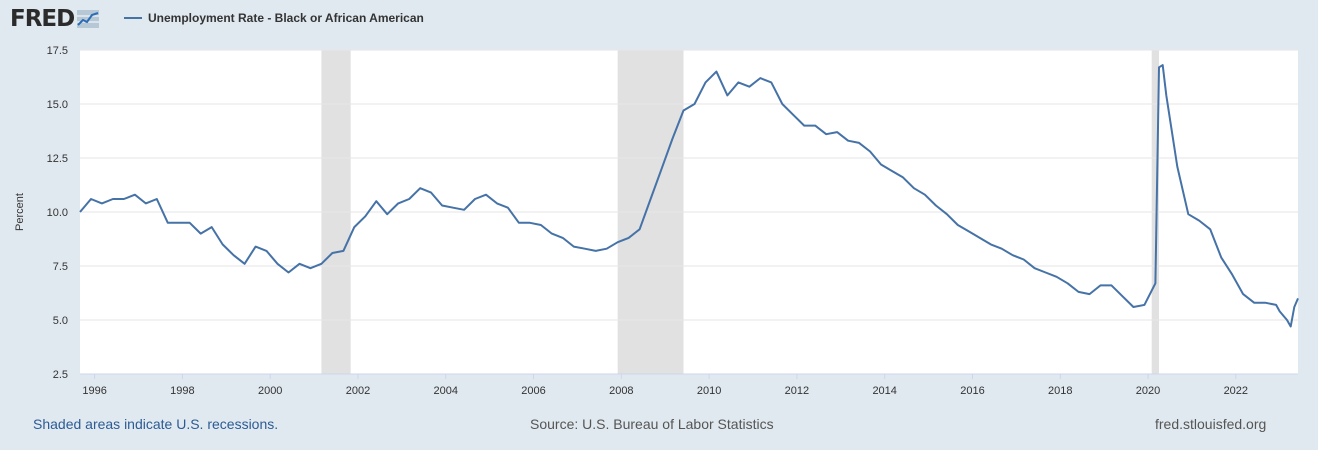 The height and width of the screenshot is (450, 1318). I want to click on x-tick-label: 2006, so click(533, 391).